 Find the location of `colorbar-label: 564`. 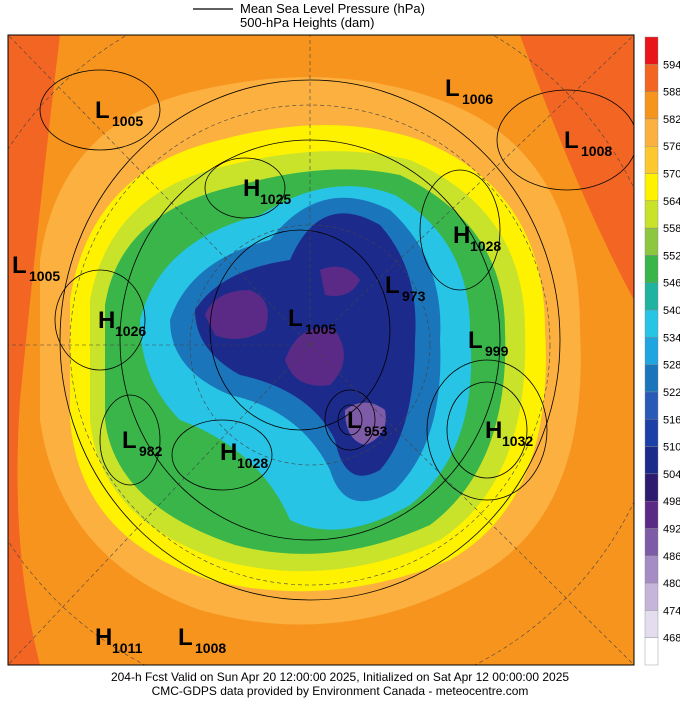

colorbar-label: 564 is located at coordinates (671, 202).